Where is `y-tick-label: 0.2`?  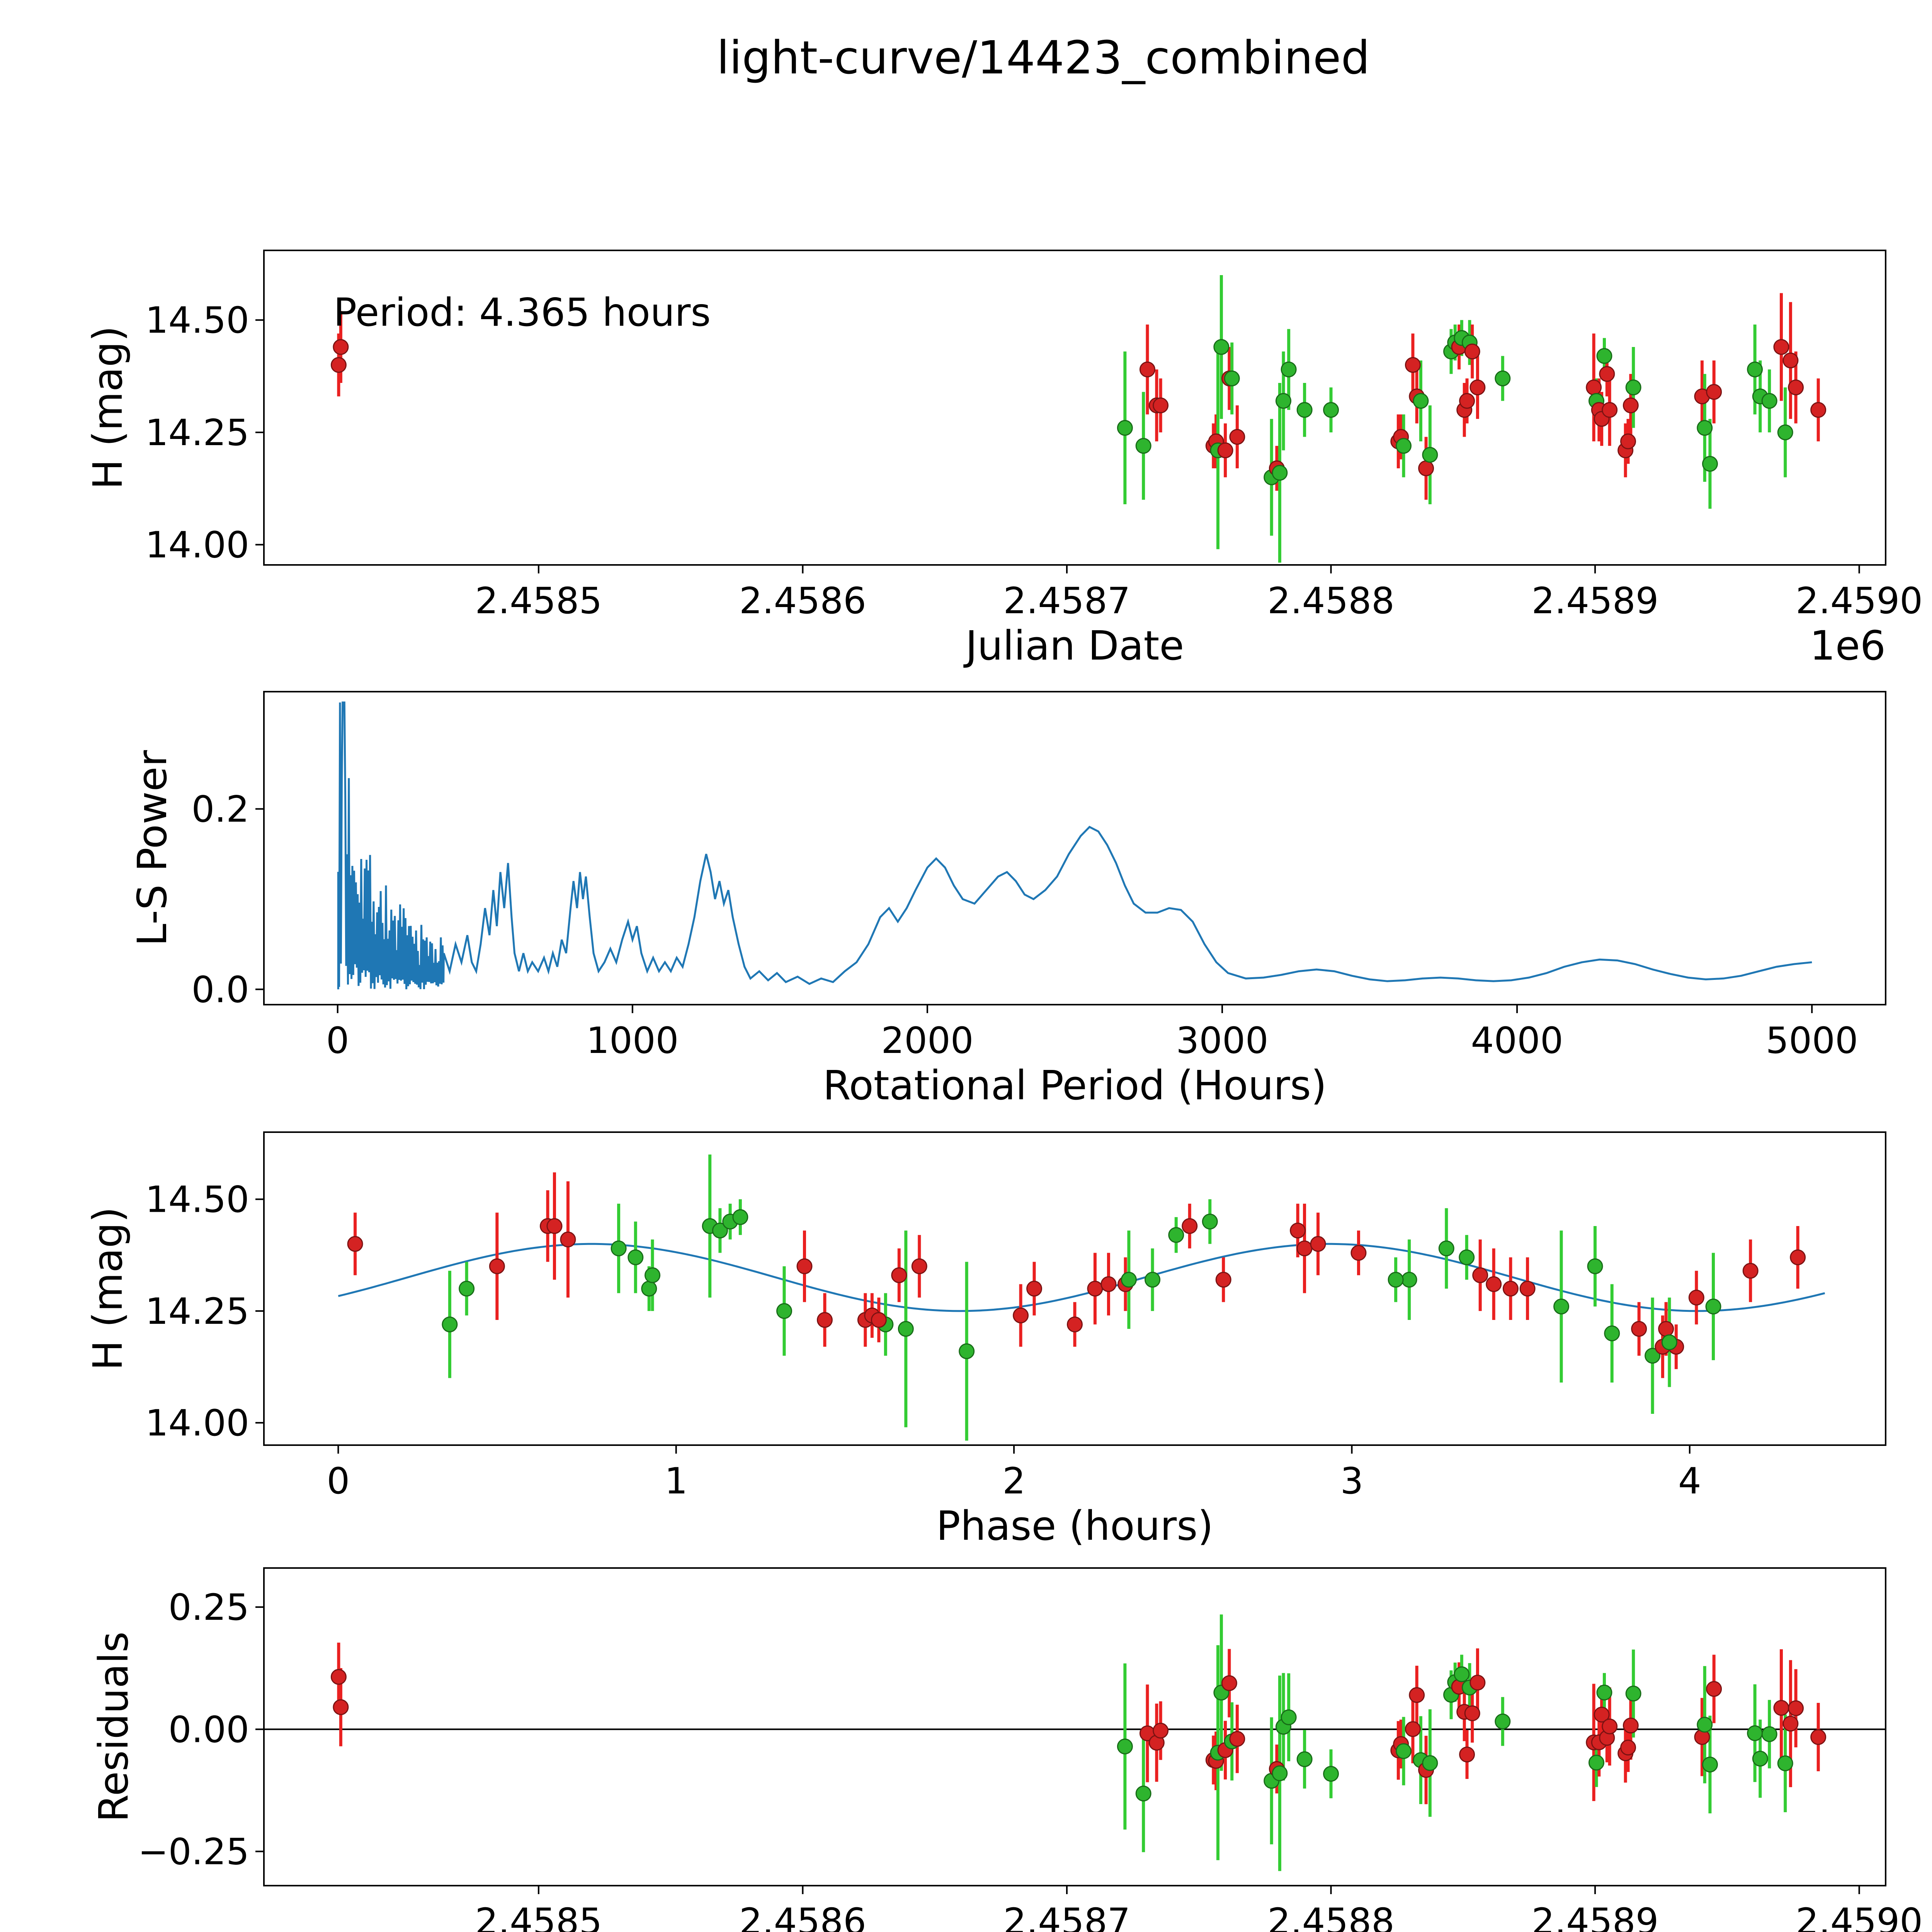
y-tick-label: 0.2 is located at coordinates (221, 809).